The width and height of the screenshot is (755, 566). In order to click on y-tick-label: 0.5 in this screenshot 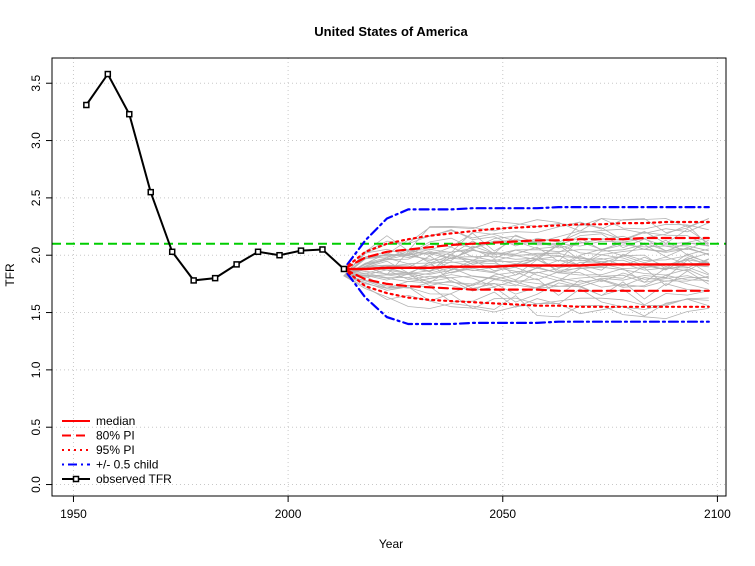, I will do `click(36, 427)`.